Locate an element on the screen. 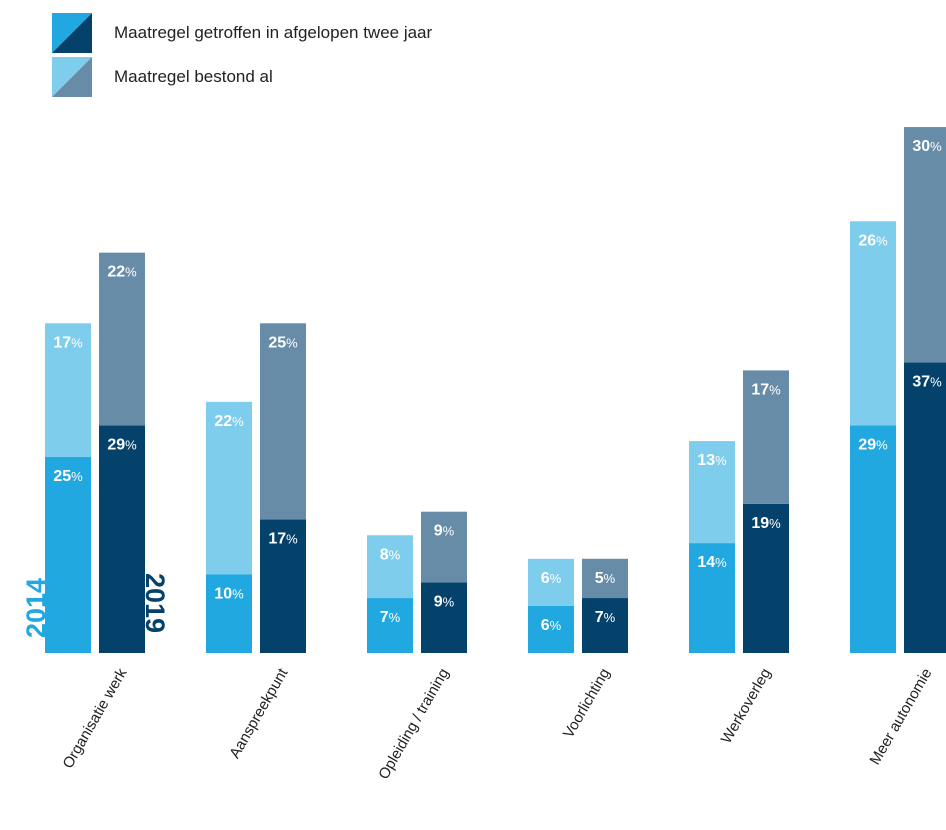 This screenshot has width=946, height=830. bar-werkoverleg-2019-existing is located at coordinates (766, 437).